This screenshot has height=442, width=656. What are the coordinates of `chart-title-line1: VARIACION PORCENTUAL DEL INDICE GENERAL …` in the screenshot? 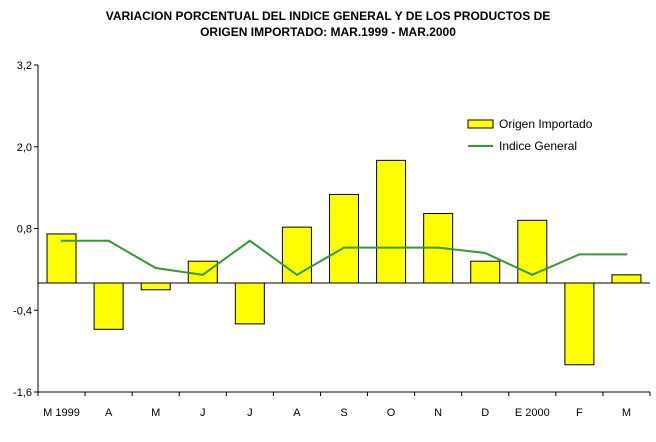 It's located at (328, 16).